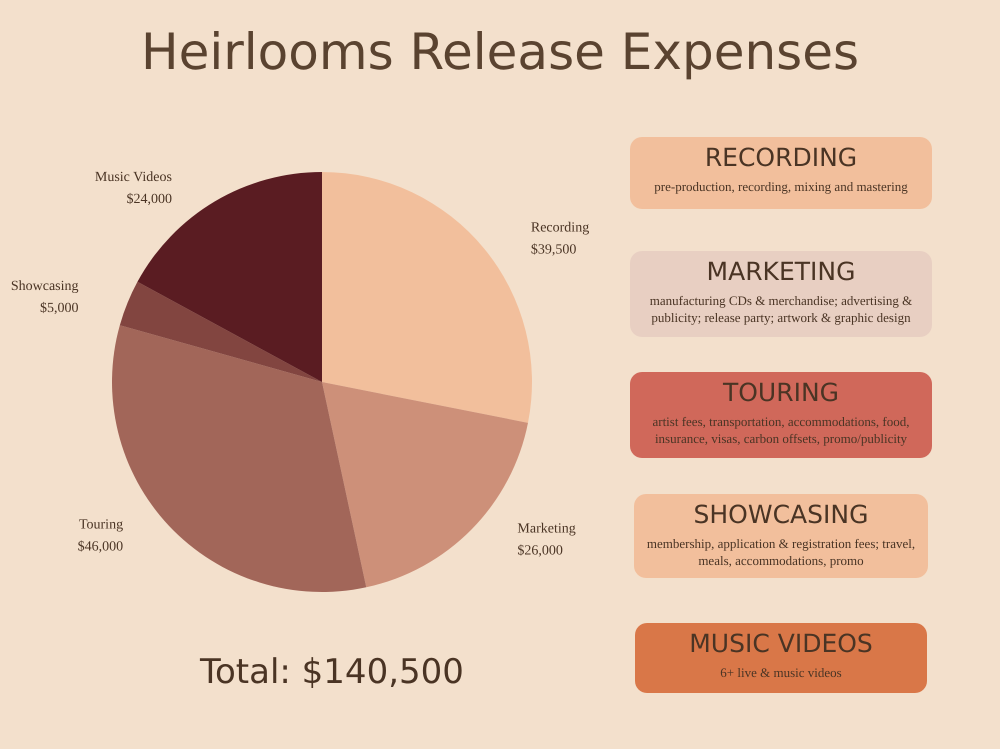 This screenshot has height=749, width=1000. Describe the element at coordinates (781, 186) in the screenshot. I see `text: pre-production, recording, mixing and mastering` at that location.